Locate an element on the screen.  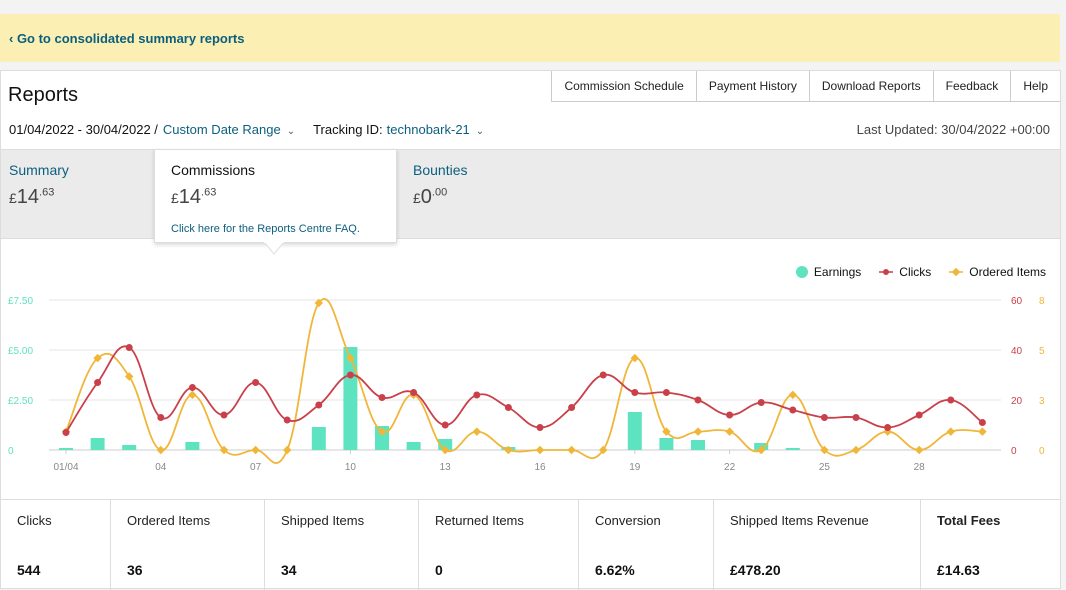
reports-faq-link: Click here for the Reports Centre FAQ. is located at coordinates (265, 229).